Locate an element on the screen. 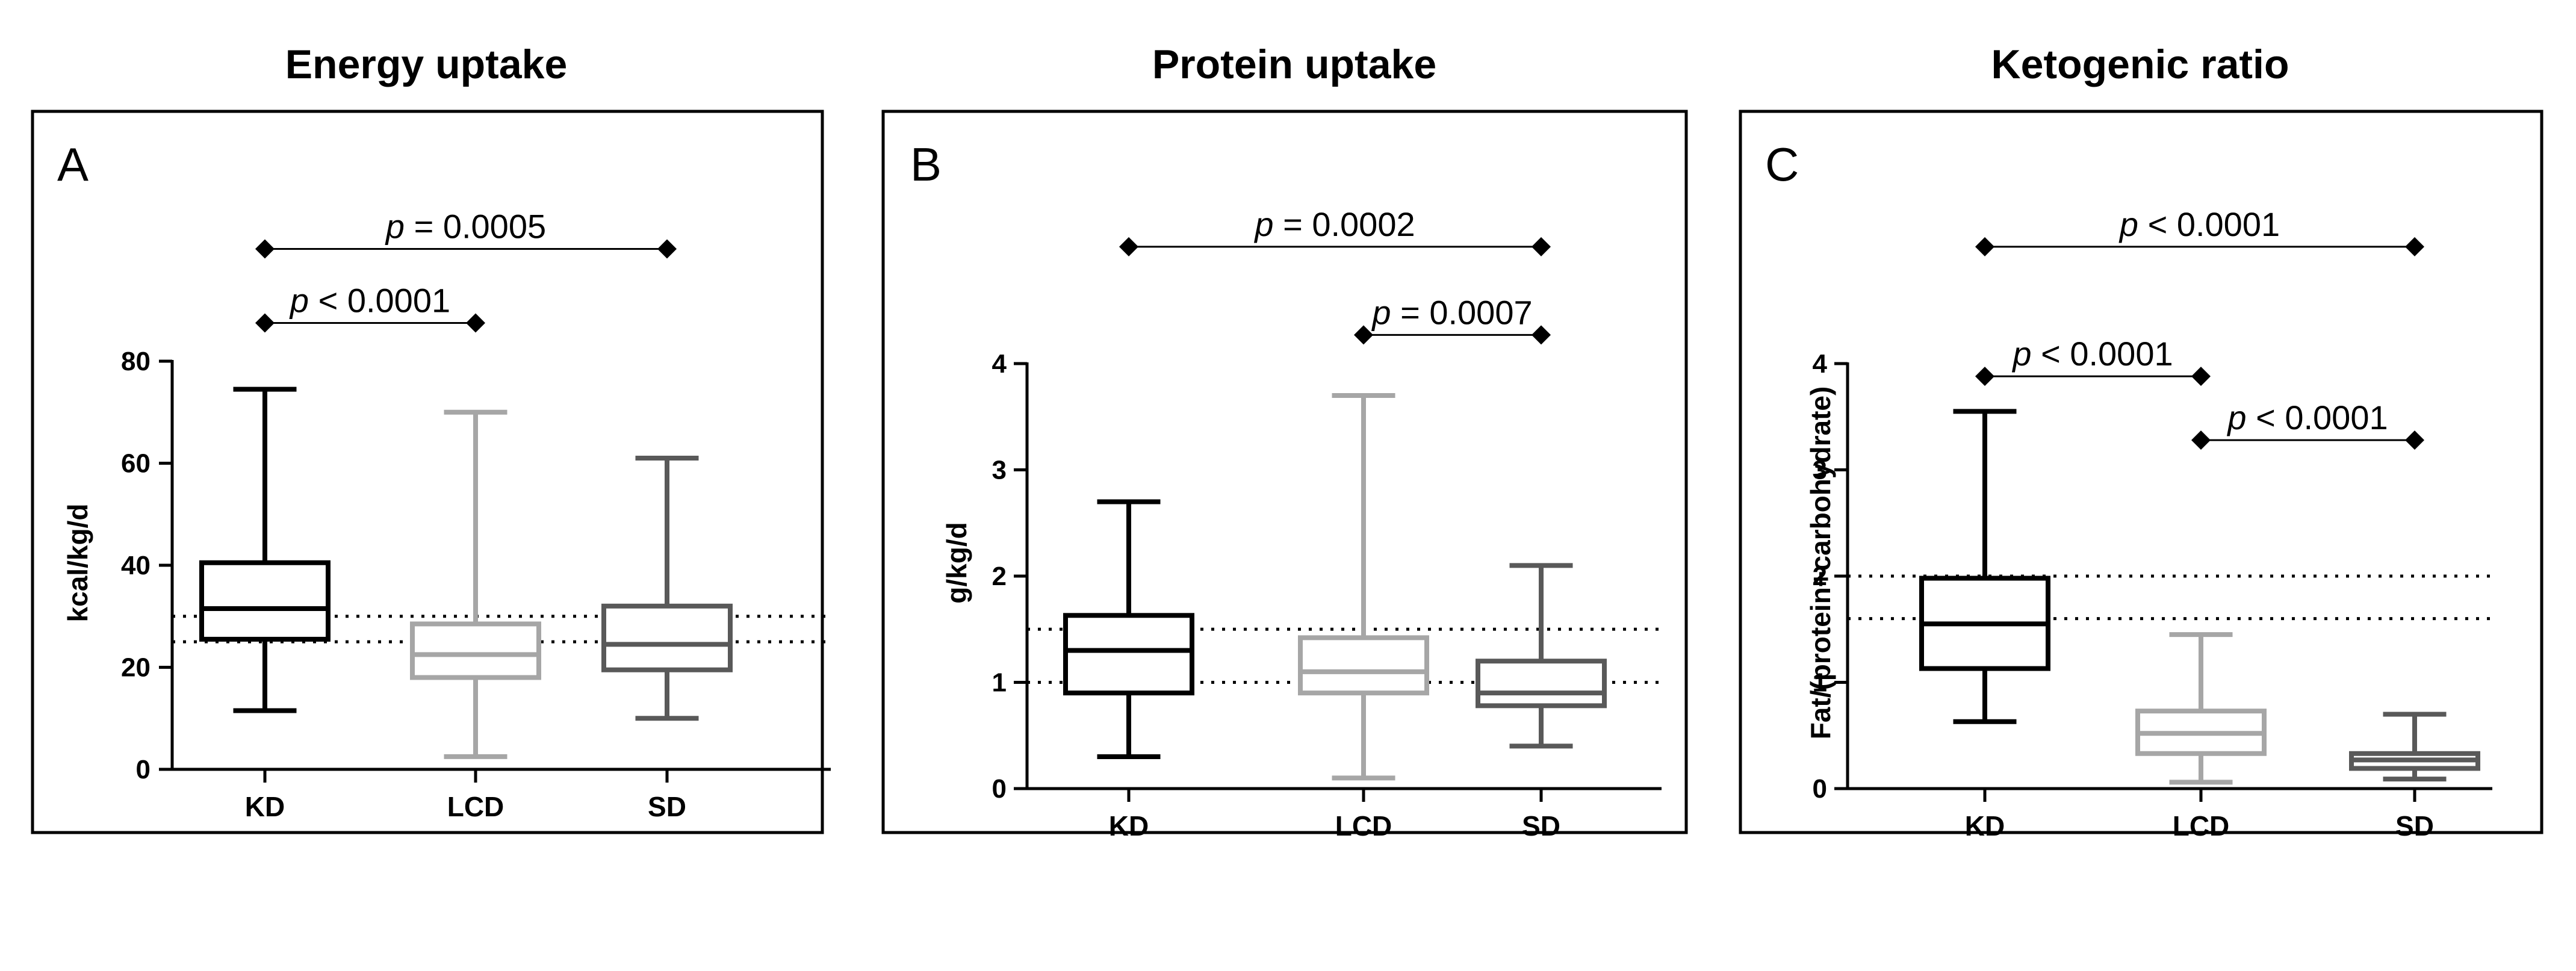 This screenshot has width=2576, height=971. significance-bracket: p = 0.0007 is located at coordinates (1452, 319).